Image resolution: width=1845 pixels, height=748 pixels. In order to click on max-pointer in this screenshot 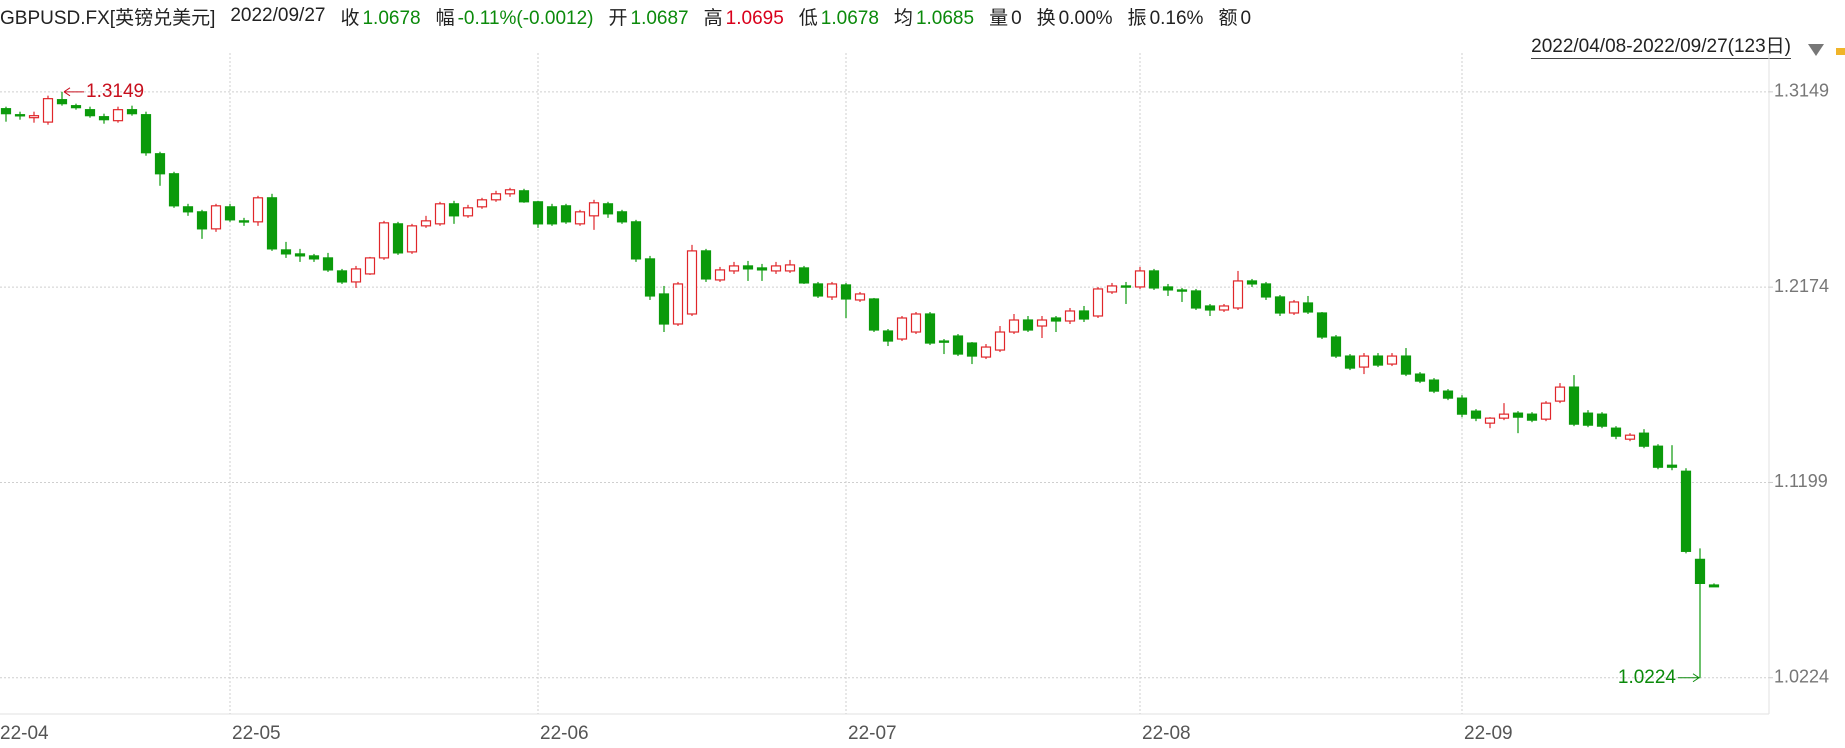, I will do `click(73, 92)`.